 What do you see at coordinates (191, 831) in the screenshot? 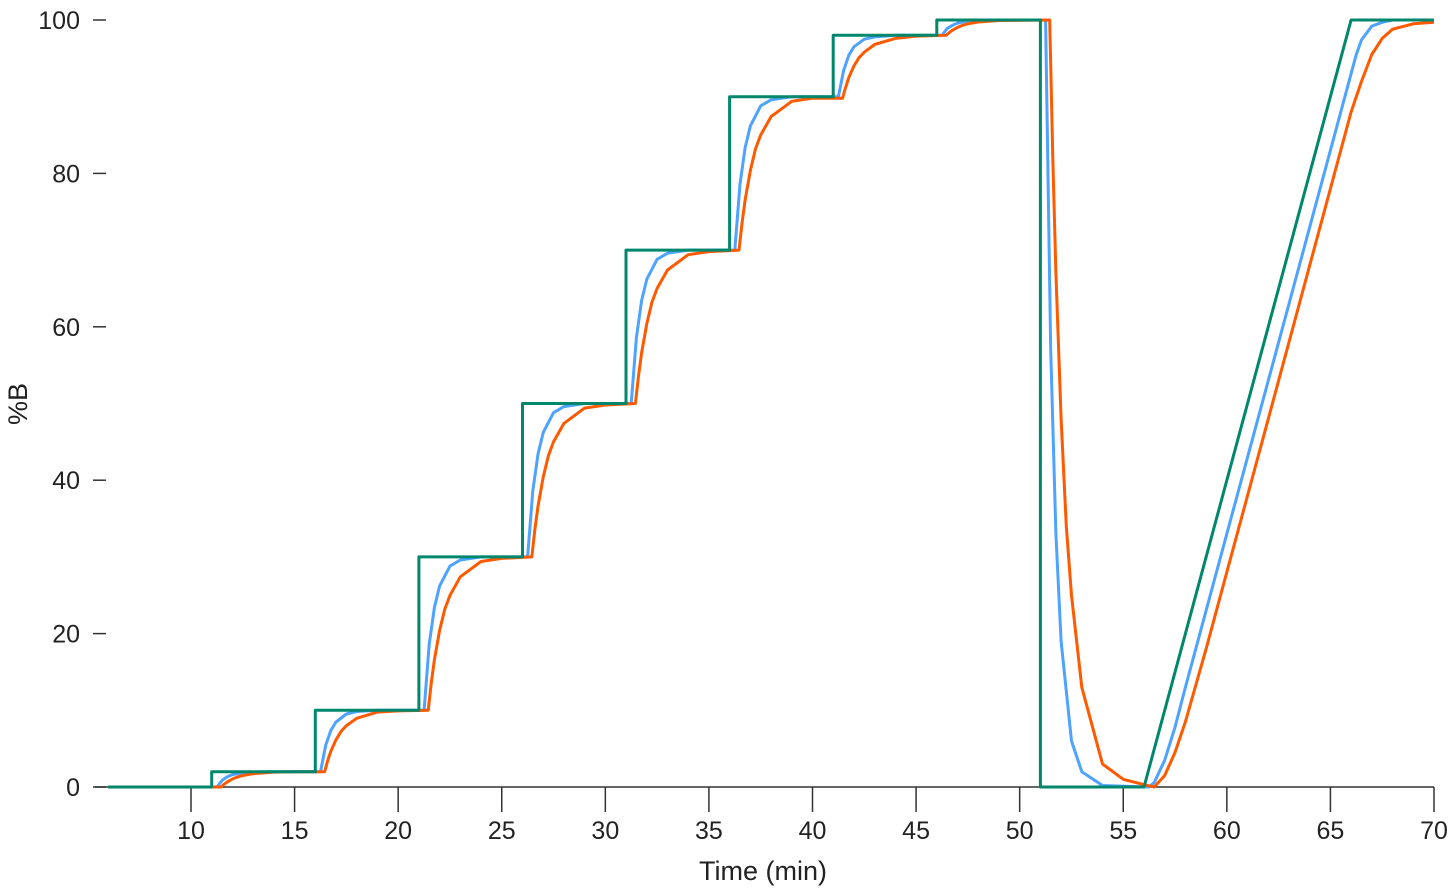
I see `x-tick-label: 10` at bounding box center [191, 831].